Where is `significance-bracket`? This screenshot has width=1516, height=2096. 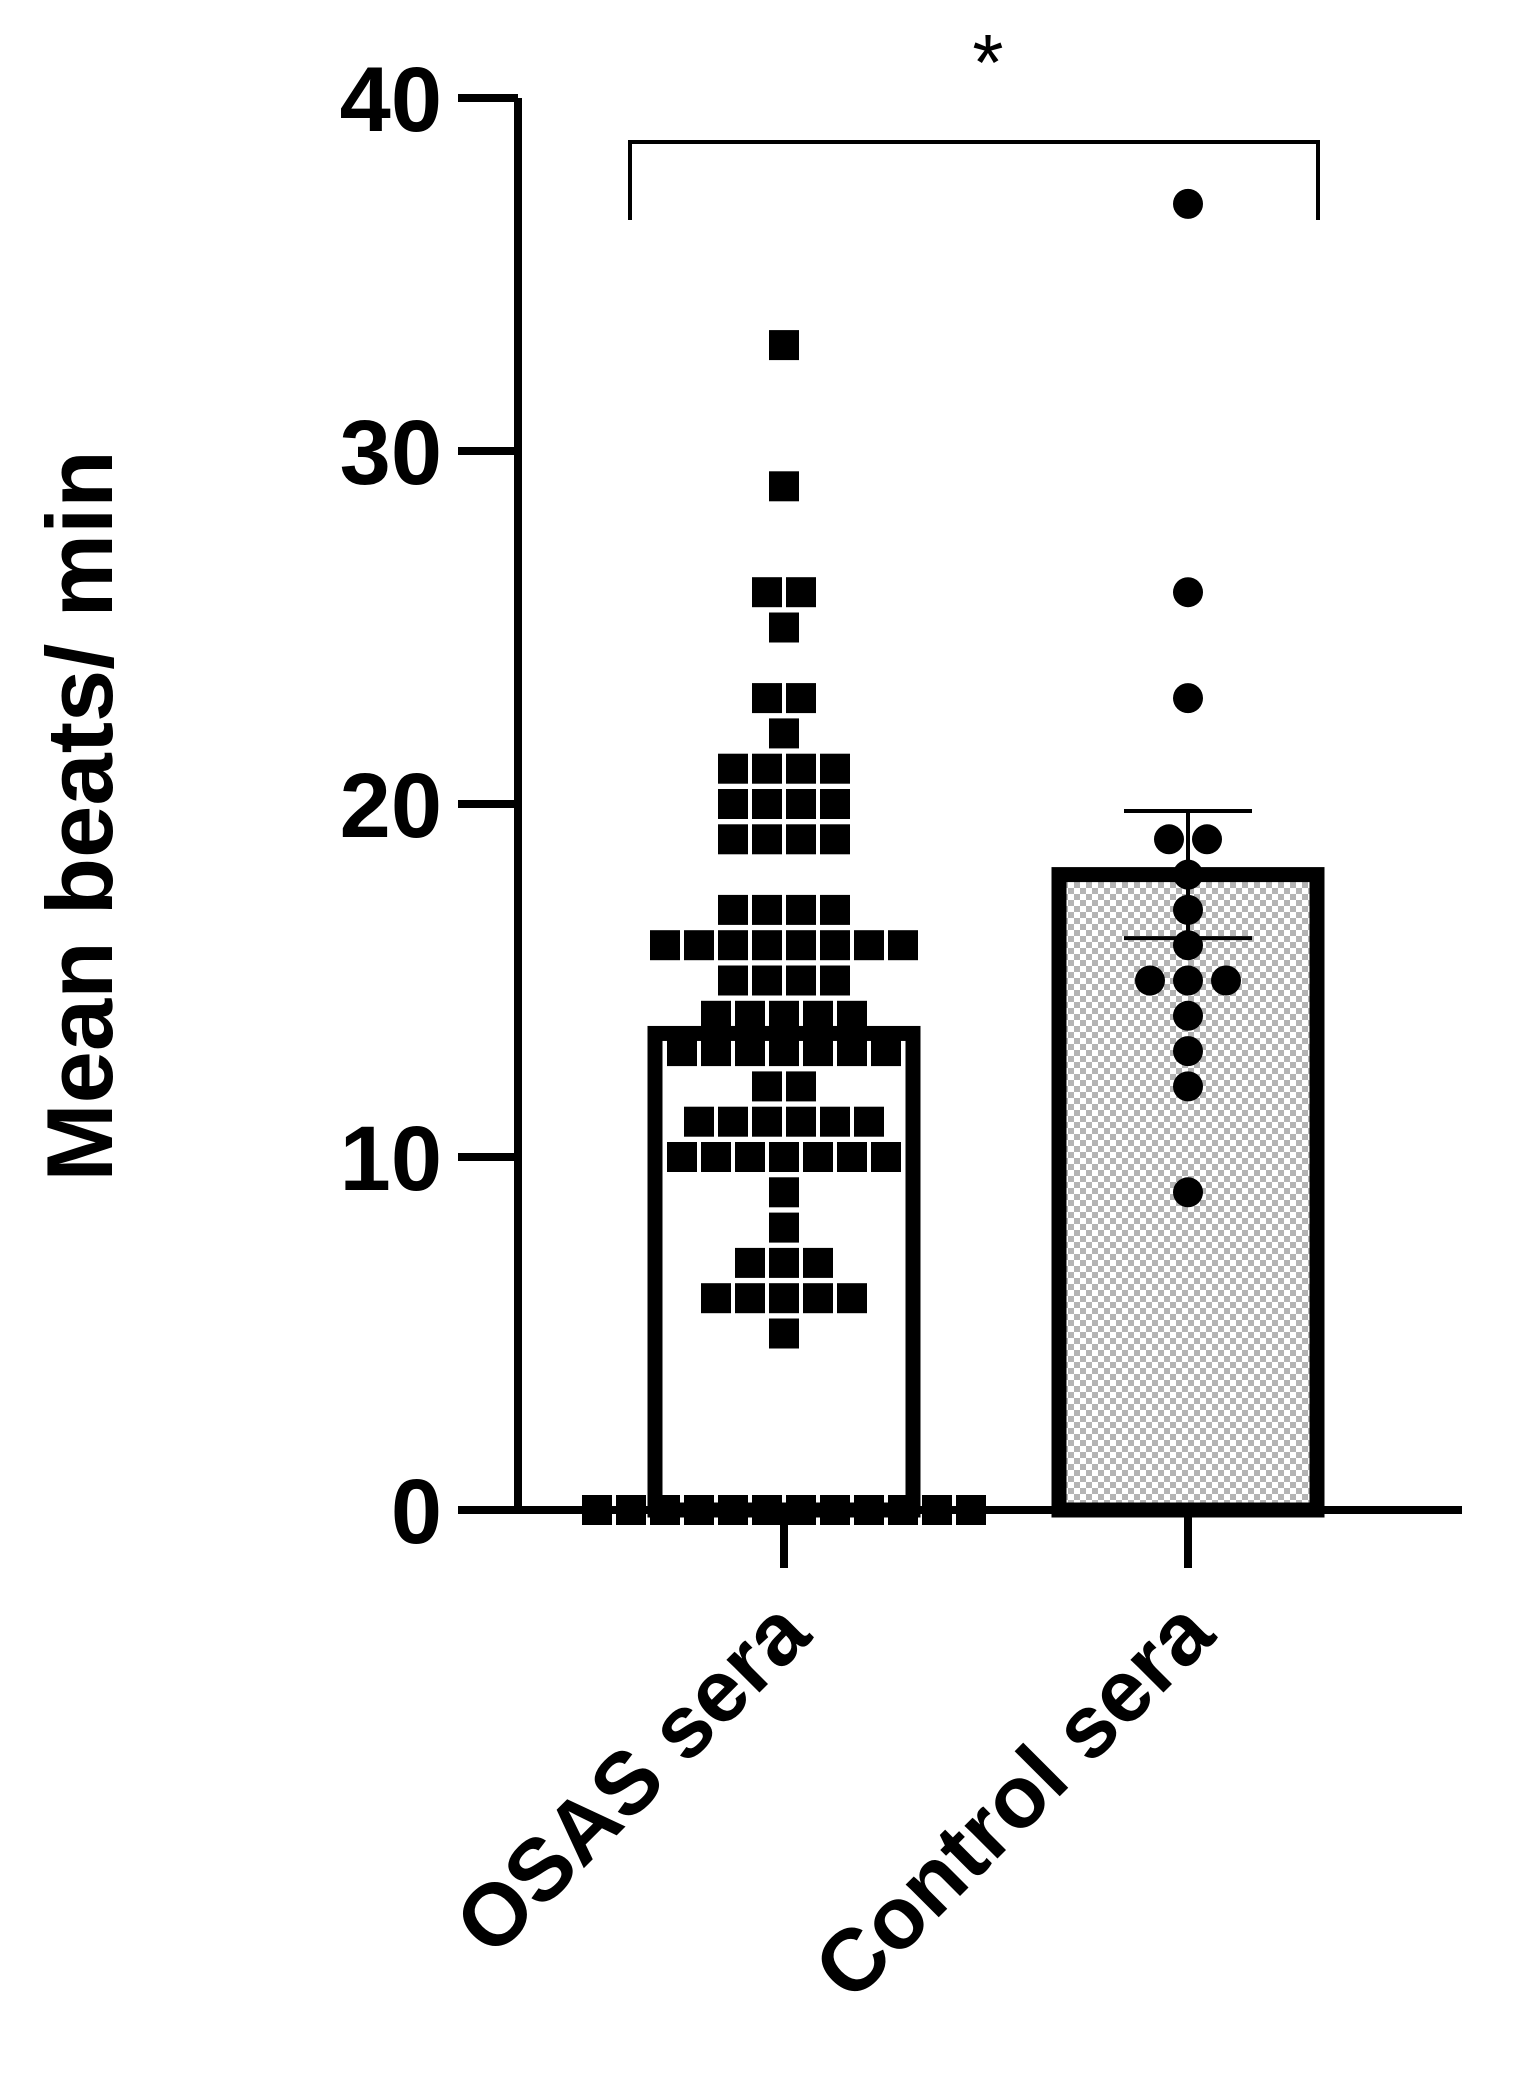
significance-bracket is located at coordinates (974, 180).